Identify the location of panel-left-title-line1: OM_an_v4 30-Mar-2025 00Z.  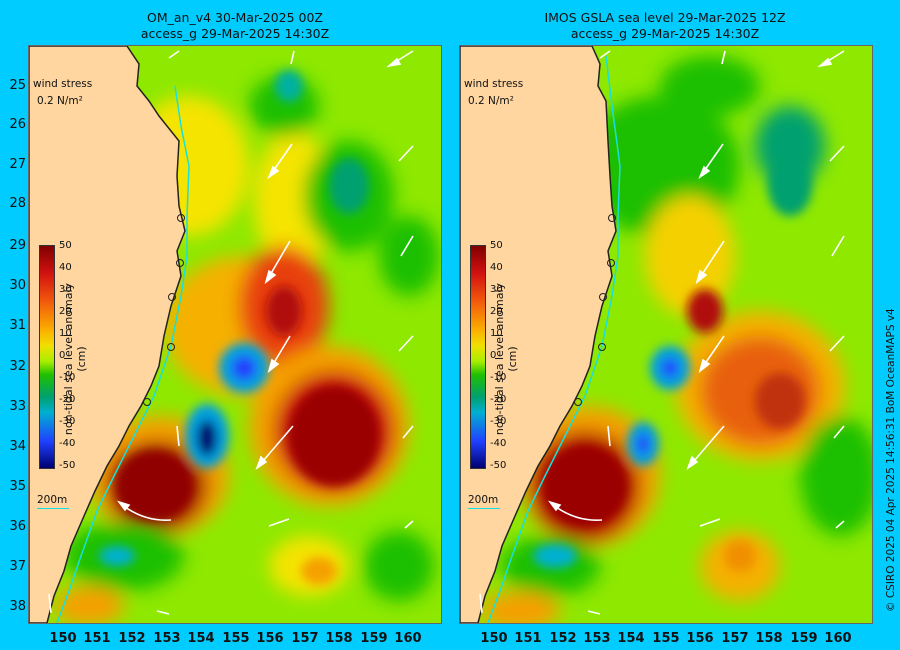
(235, 17).